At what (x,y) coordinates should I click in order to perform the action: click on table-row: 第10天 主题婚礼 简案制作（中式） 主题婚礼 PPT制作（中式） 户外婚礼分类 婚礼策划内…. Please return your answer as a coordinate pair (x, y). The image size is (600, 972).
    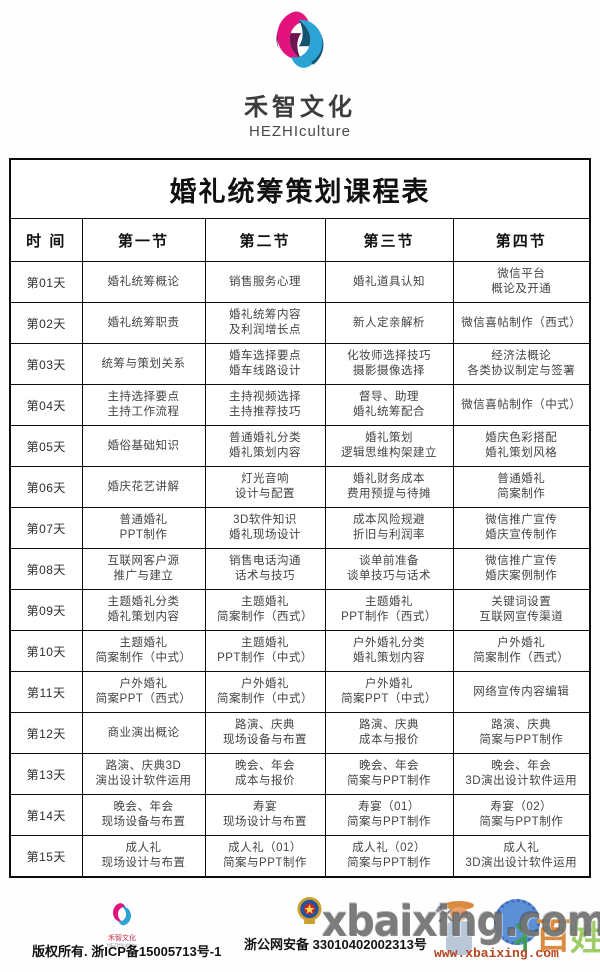
    Looking at the image, I should click on (300, 651).